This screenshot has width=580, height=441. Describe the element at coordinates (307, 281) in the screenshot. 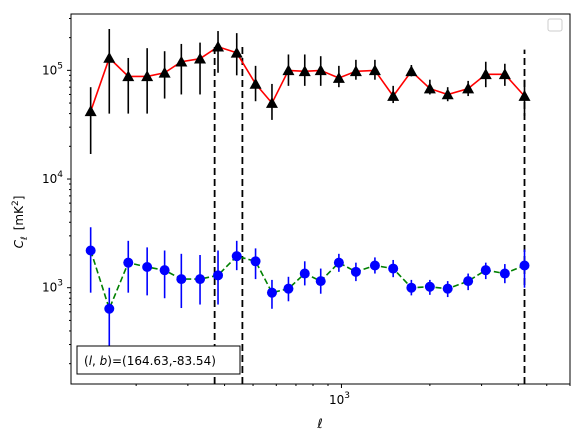

I see `series-1-line` at that location.